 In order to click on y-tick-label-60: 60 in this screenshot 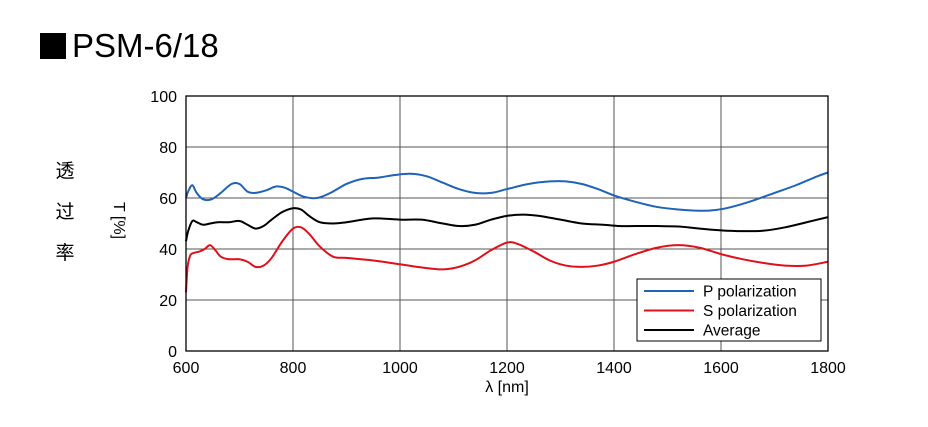, I will do `click(168, 199)`.